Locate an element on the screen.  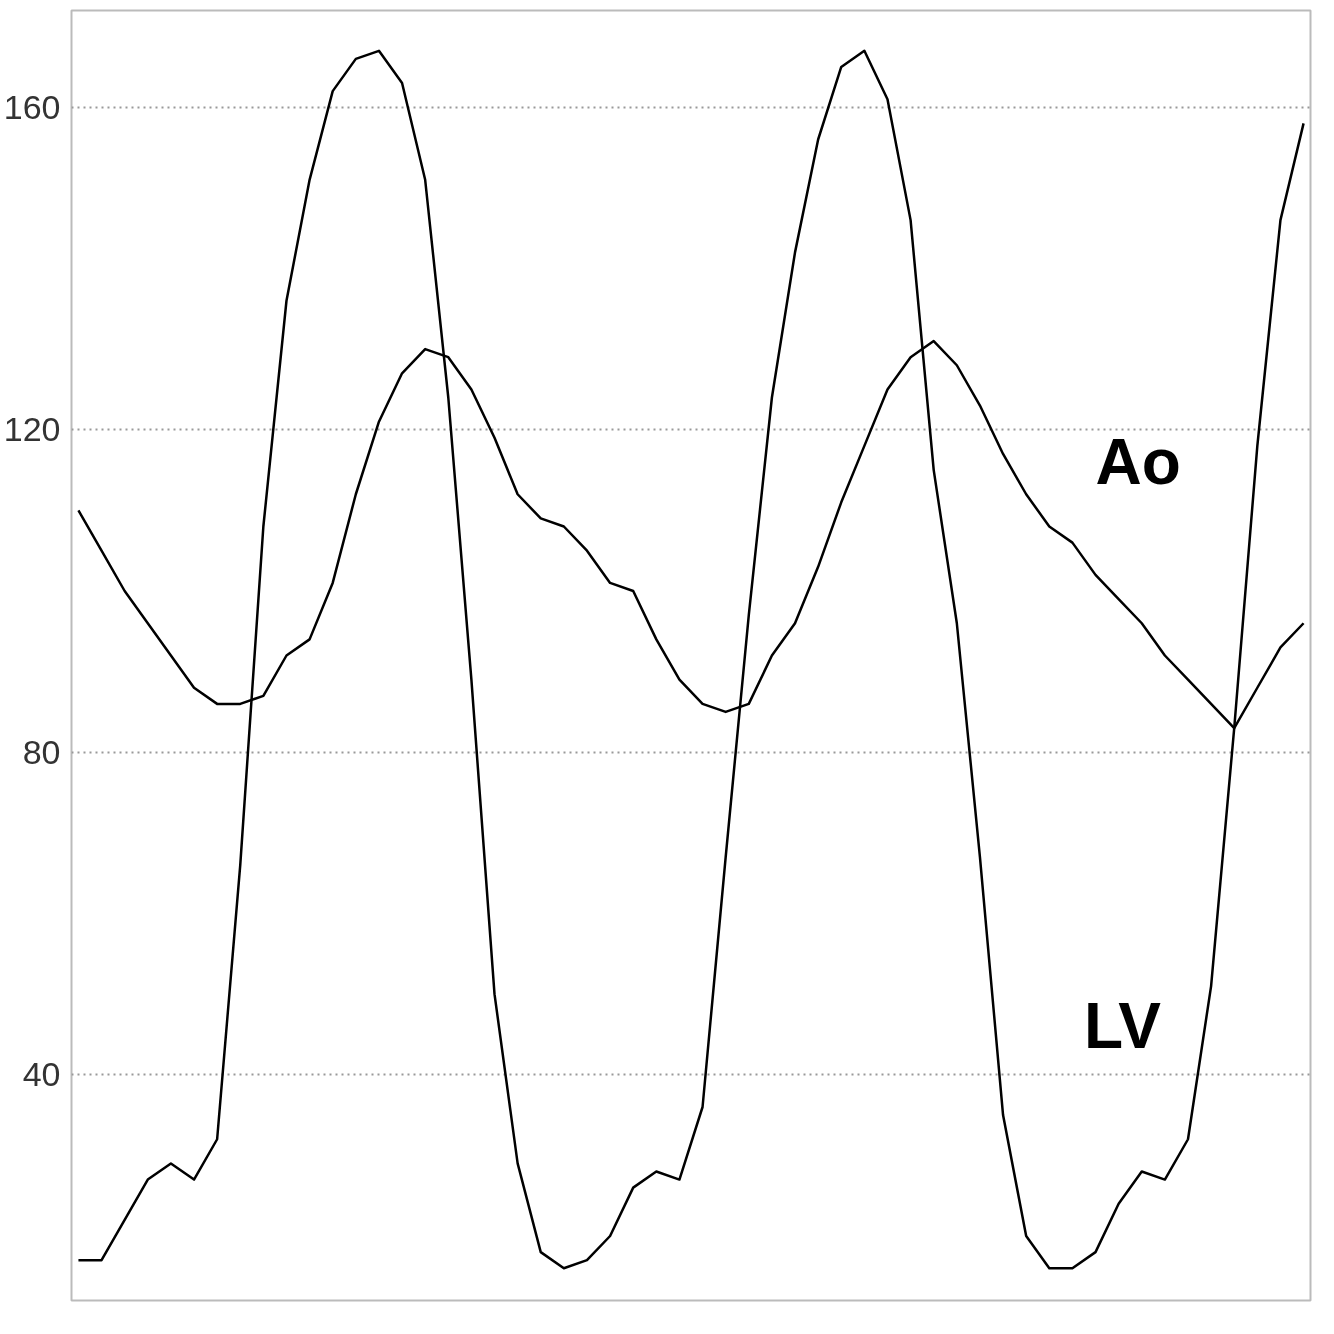
y-tick-label: 160 is located at coordinates (32, 106).